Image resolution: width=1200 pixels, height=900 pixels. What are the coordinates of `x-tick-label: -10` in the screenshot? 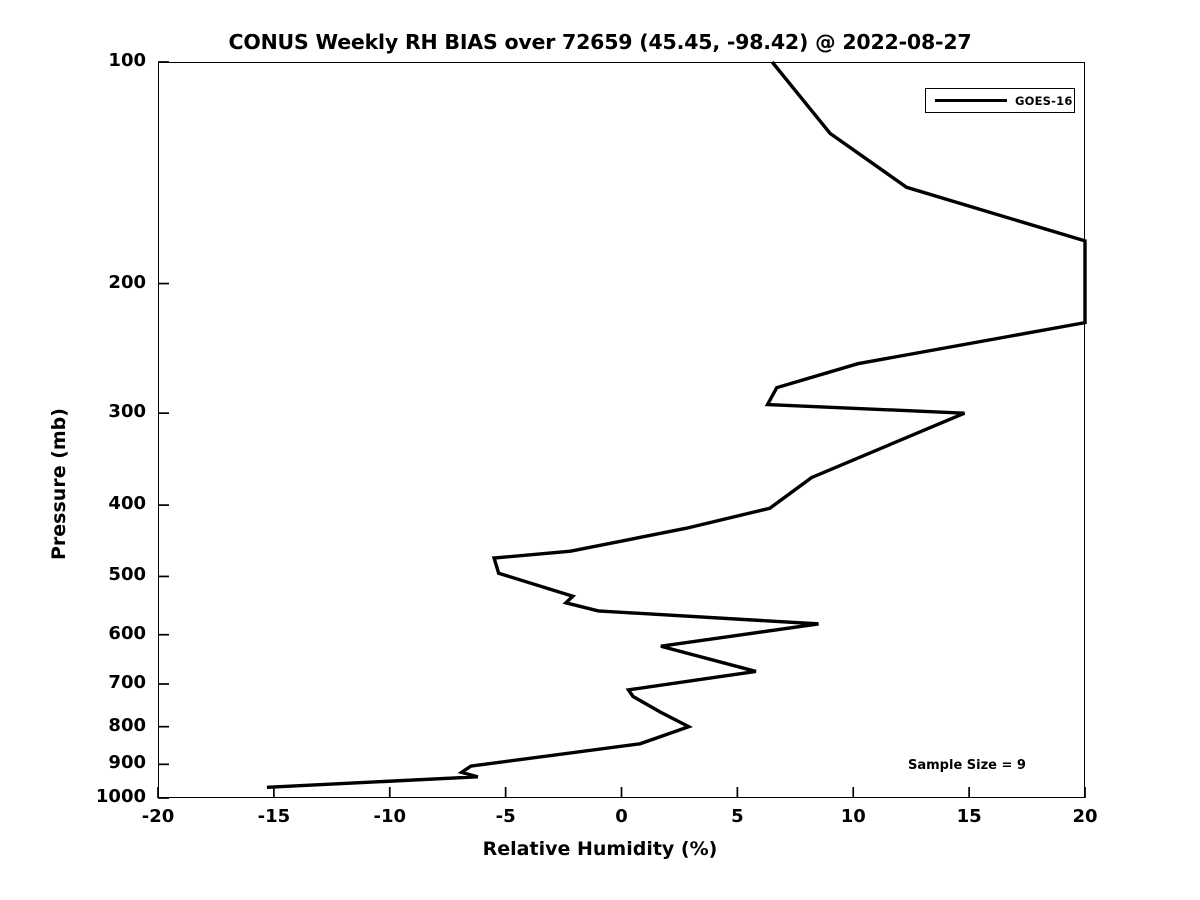 It's located at (390, 816).